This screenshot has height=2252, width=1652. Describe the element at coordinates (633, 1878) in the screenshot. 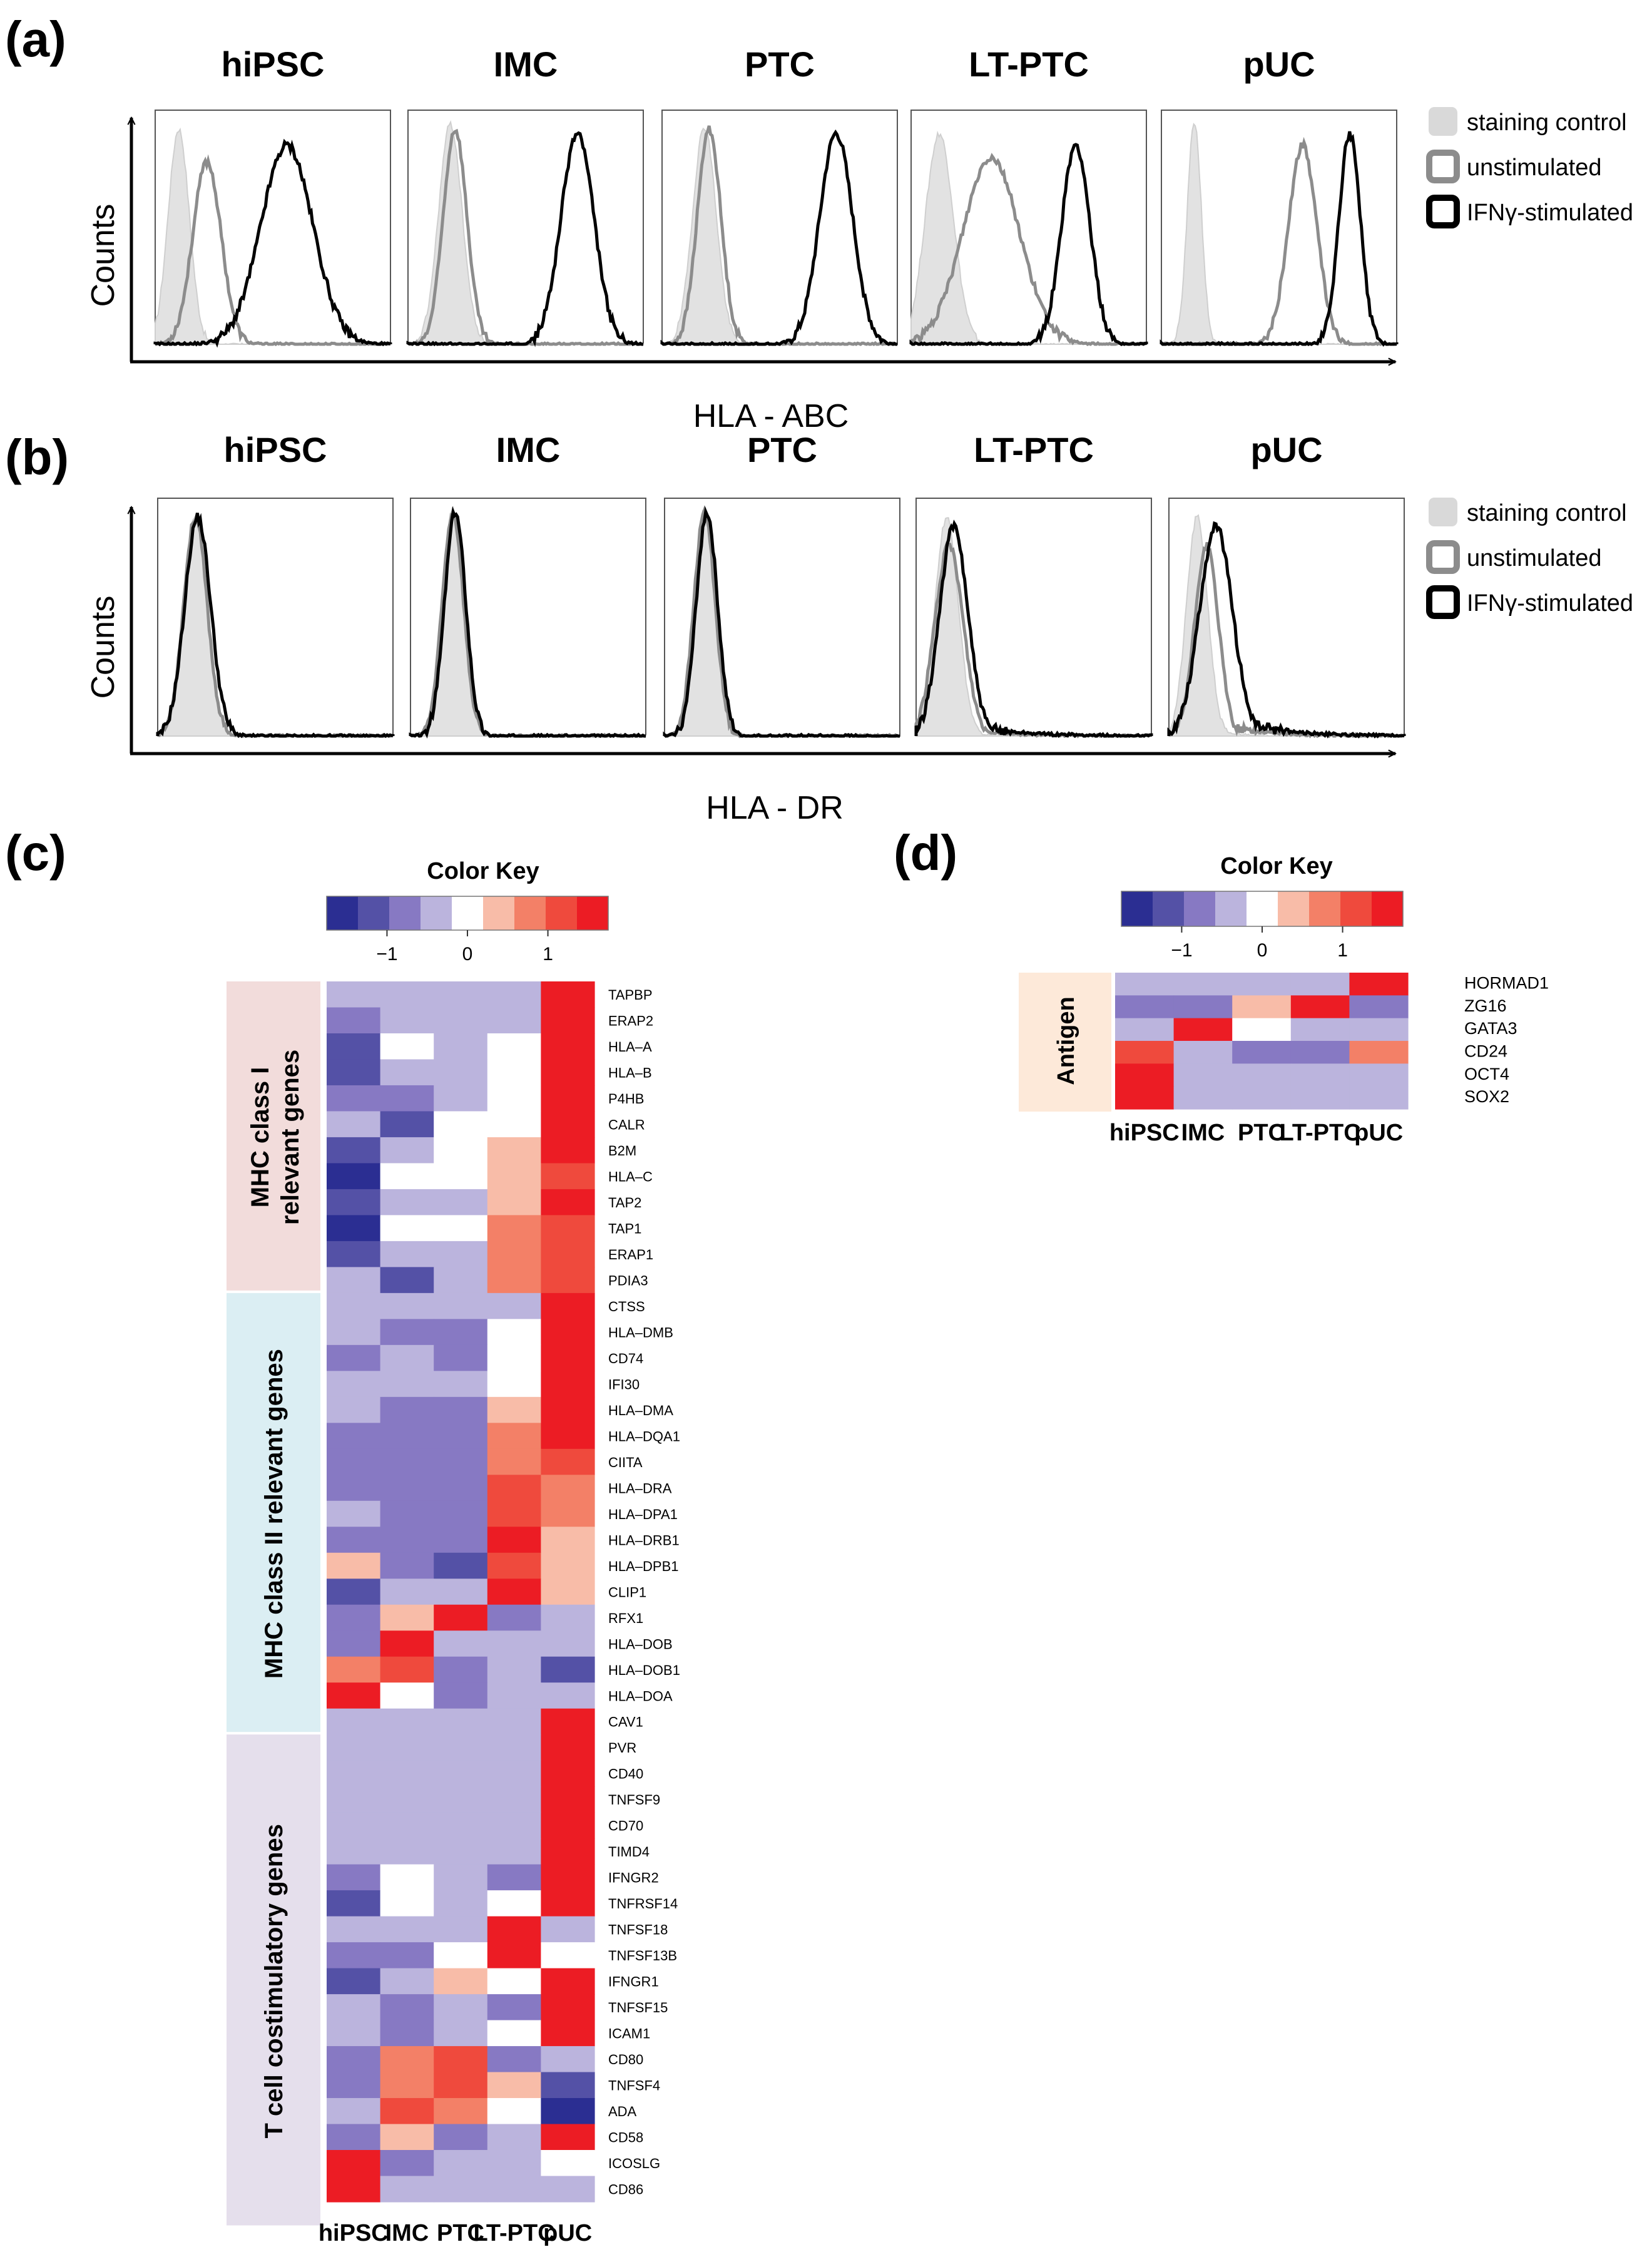

I see `gene-label: IFNGR2` at that location.